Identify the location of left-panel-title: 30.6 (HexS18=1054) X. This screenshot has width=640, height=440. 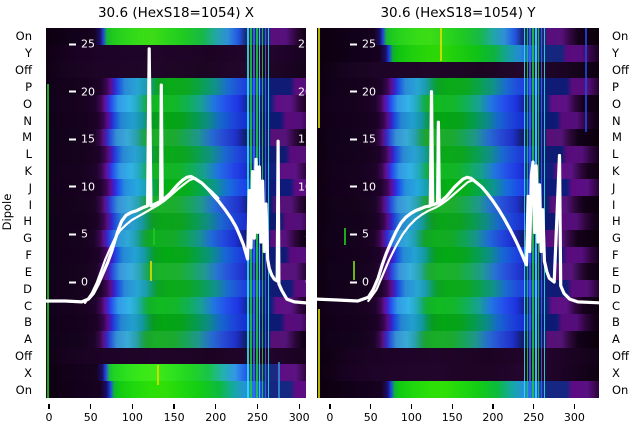
(176, 13).